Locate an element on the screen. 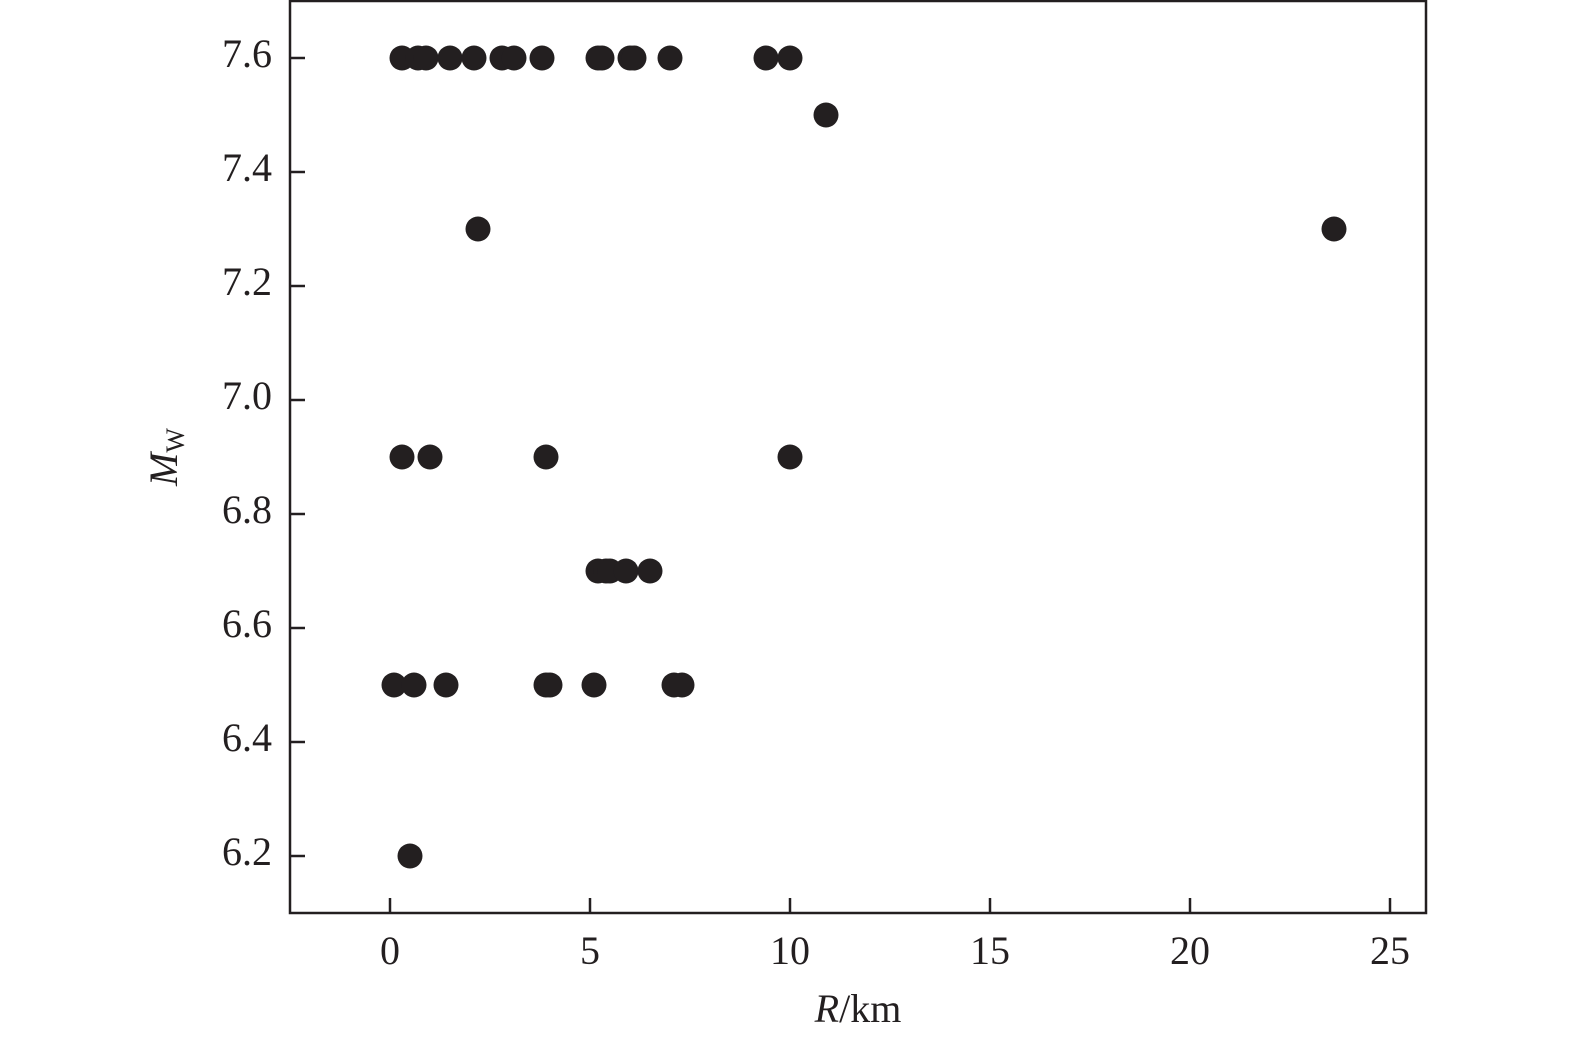 The height and width of the screenshot is (1046, 1575). x-axis-label-unit: /km is located at coordinates (870, 1008).